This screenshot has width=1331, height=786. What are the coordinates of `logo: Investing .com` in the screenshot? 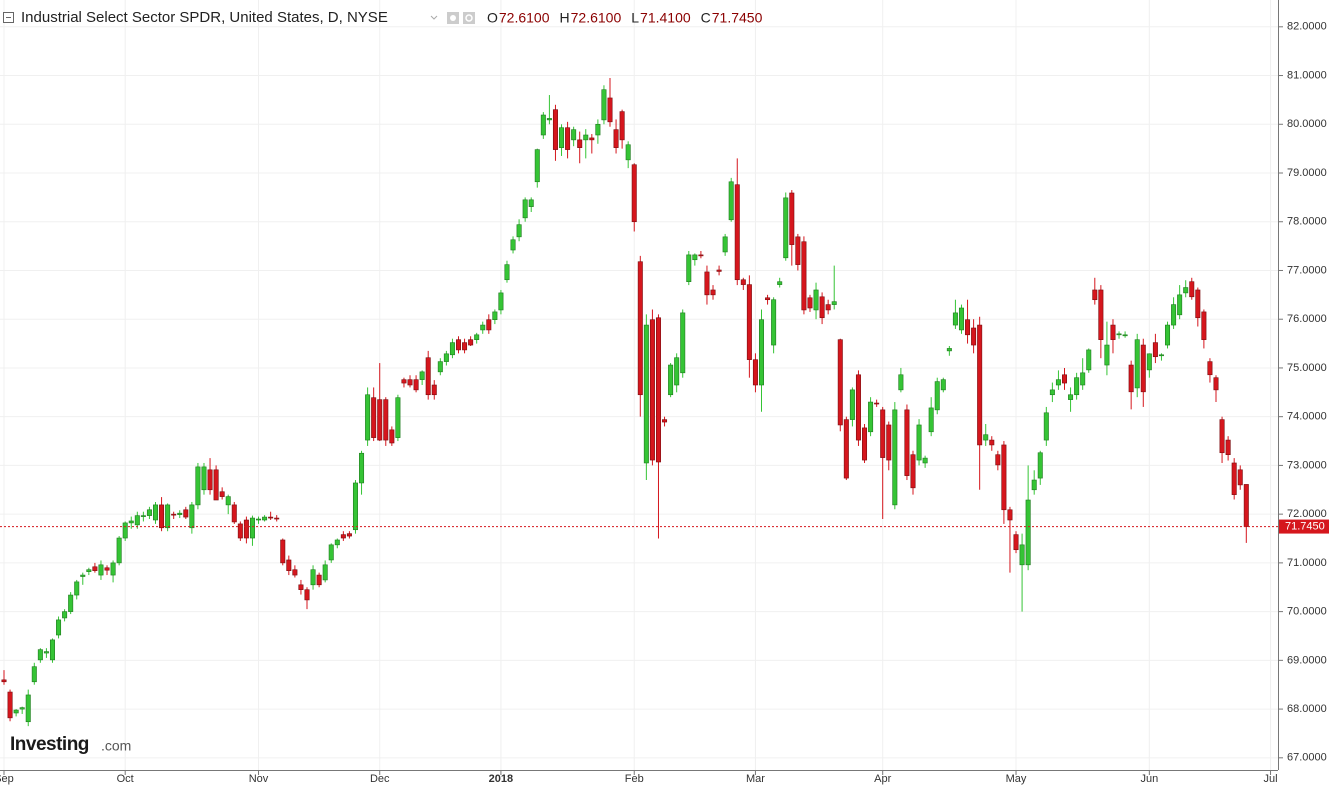 It's located at (70, 744).